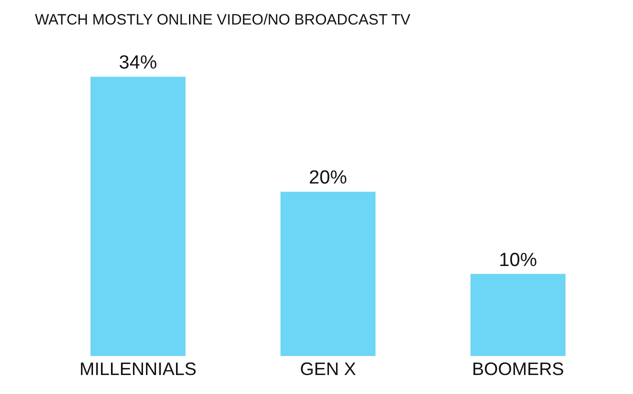 Image resolution: width=633 pixels, height=394 pixels. Describe the element at coordinates (328, 369) in the screenshot. I see `x-tick-label: GEN X` at that location.